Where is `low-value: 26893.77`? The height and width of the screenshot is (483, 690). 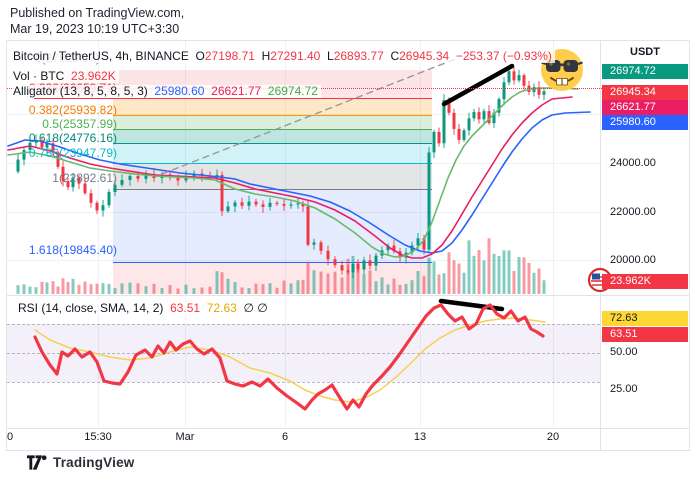 low-value: 26893.77 is located at coordinates (358, 56).